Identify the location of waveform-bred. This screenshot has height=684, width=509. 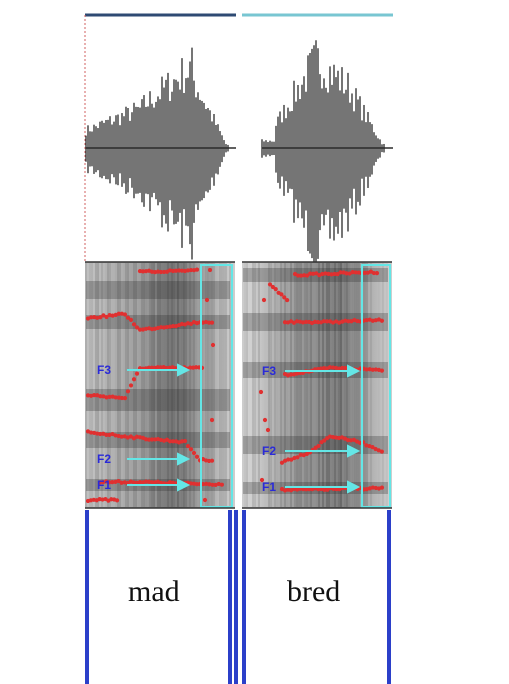
(327, 154).